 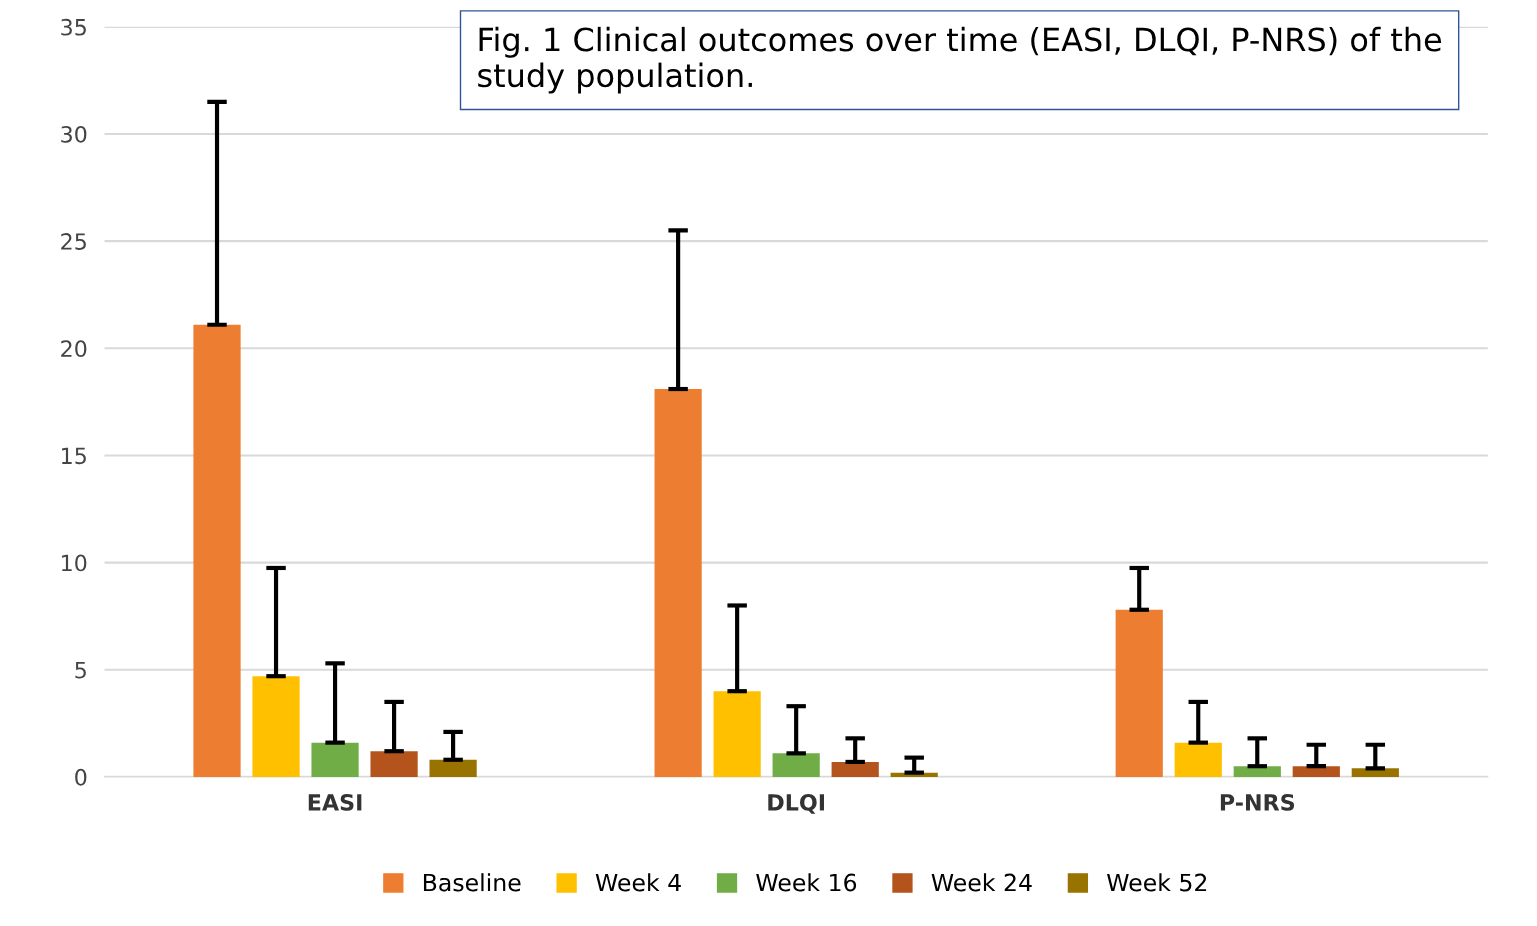 I want to click on x-tick-label: EASI, so click(x=335, y=802).